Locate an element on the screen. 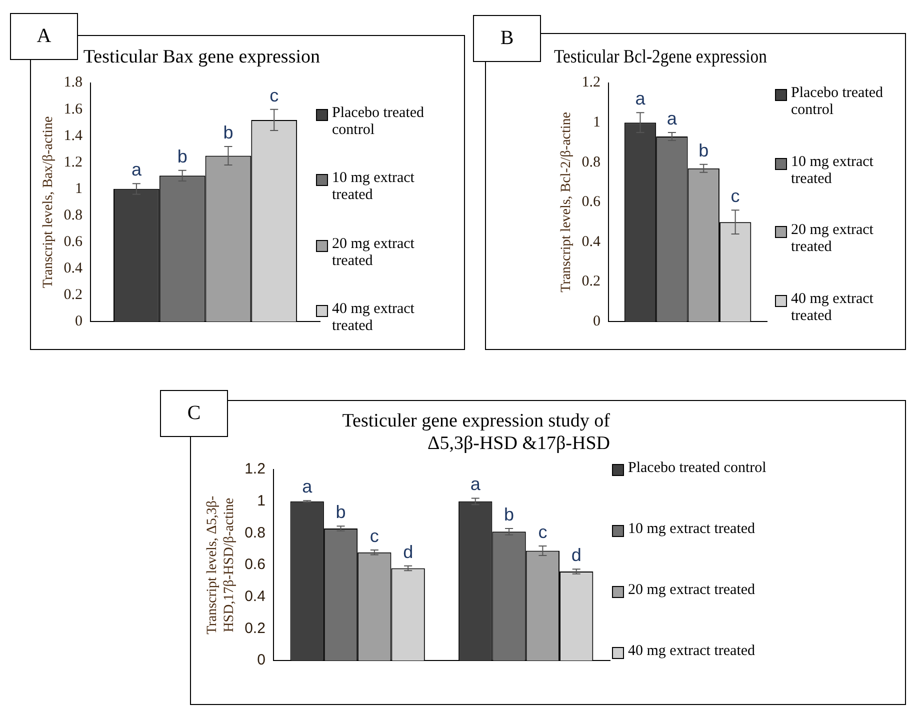  chart-title: Testicular Bax gene expression is located at coordinates (201, 57).